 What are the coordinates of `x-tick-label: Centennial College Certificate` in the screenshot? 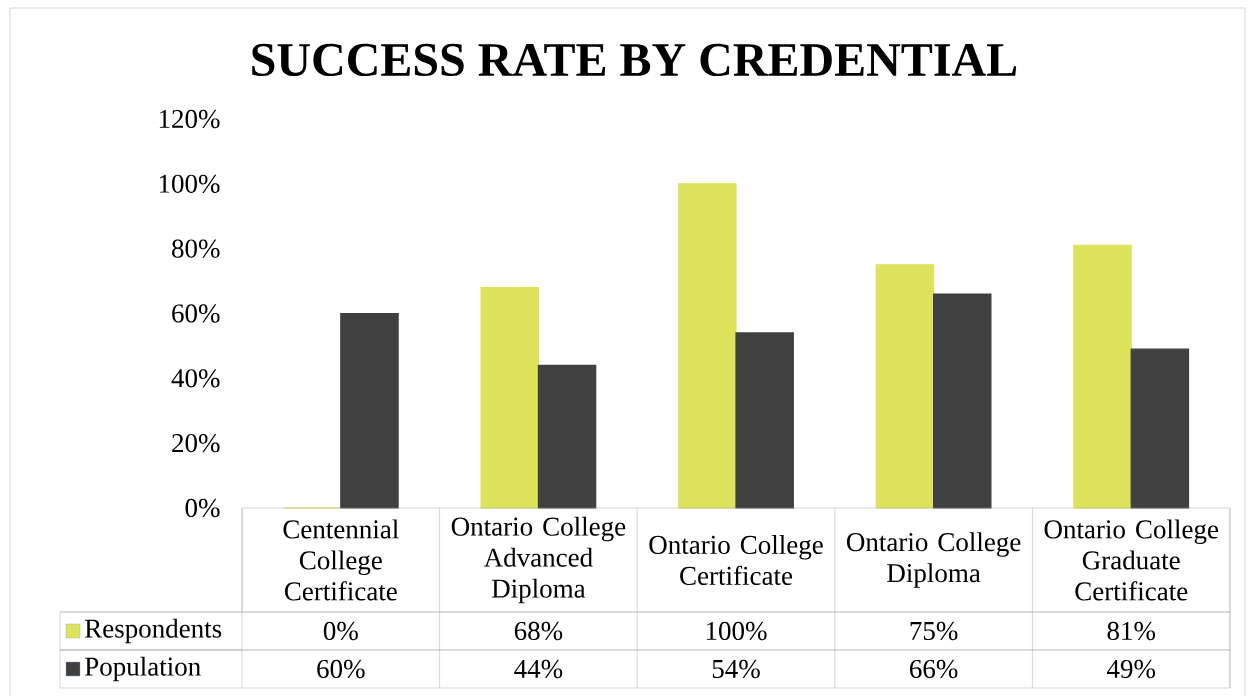 It's located at (341, 560).